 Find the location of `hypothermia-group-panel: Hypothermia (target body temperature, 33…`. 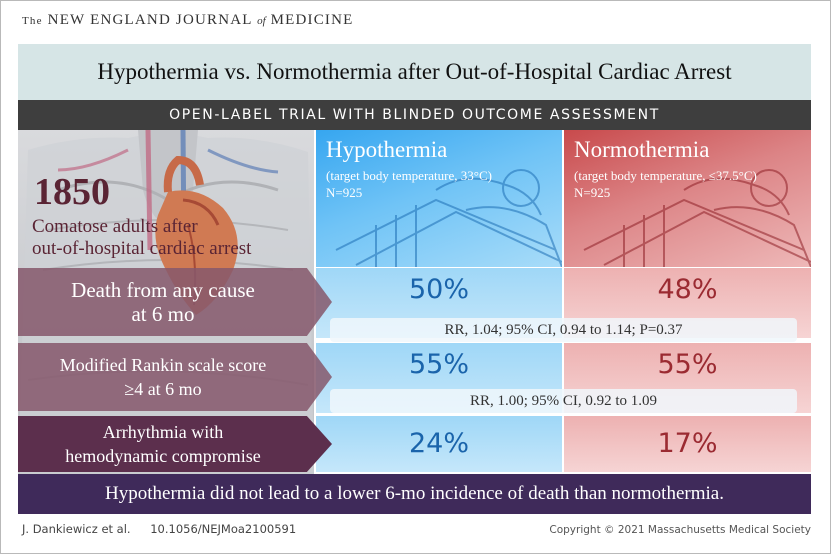

hypothermia-group-panel: Hypothermia (target body temperature, 33… is located at coordinates (439, 198).